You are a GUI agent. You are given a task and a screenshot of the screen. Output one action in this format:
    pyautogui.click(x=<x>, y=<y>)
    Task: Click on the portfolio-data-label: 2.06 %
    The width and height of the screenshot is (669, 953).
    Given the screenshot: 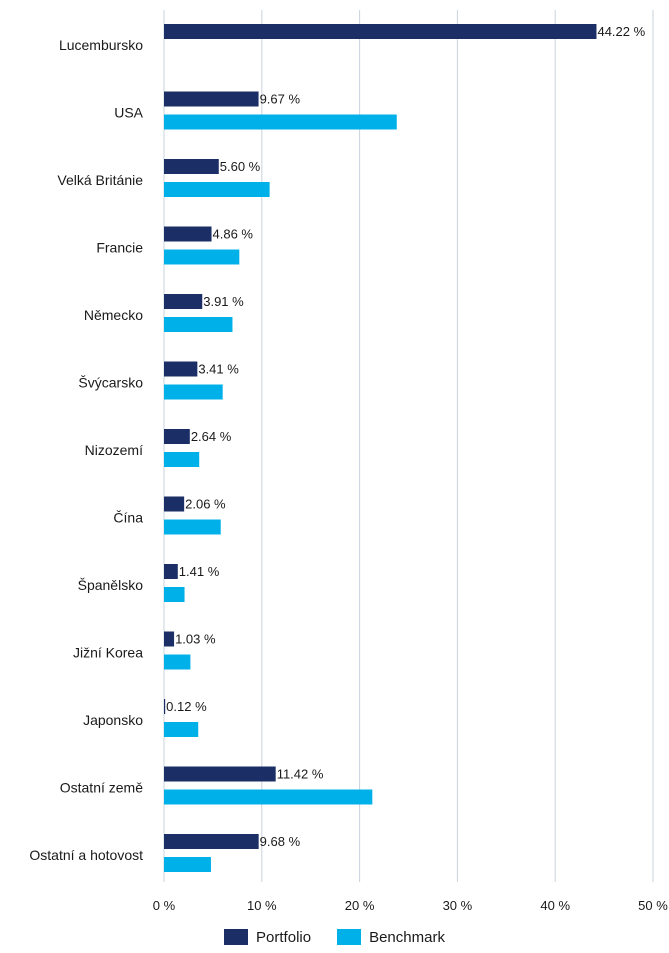 What is the action you would take?
    pyautogui.click(x=205, y=504)
    